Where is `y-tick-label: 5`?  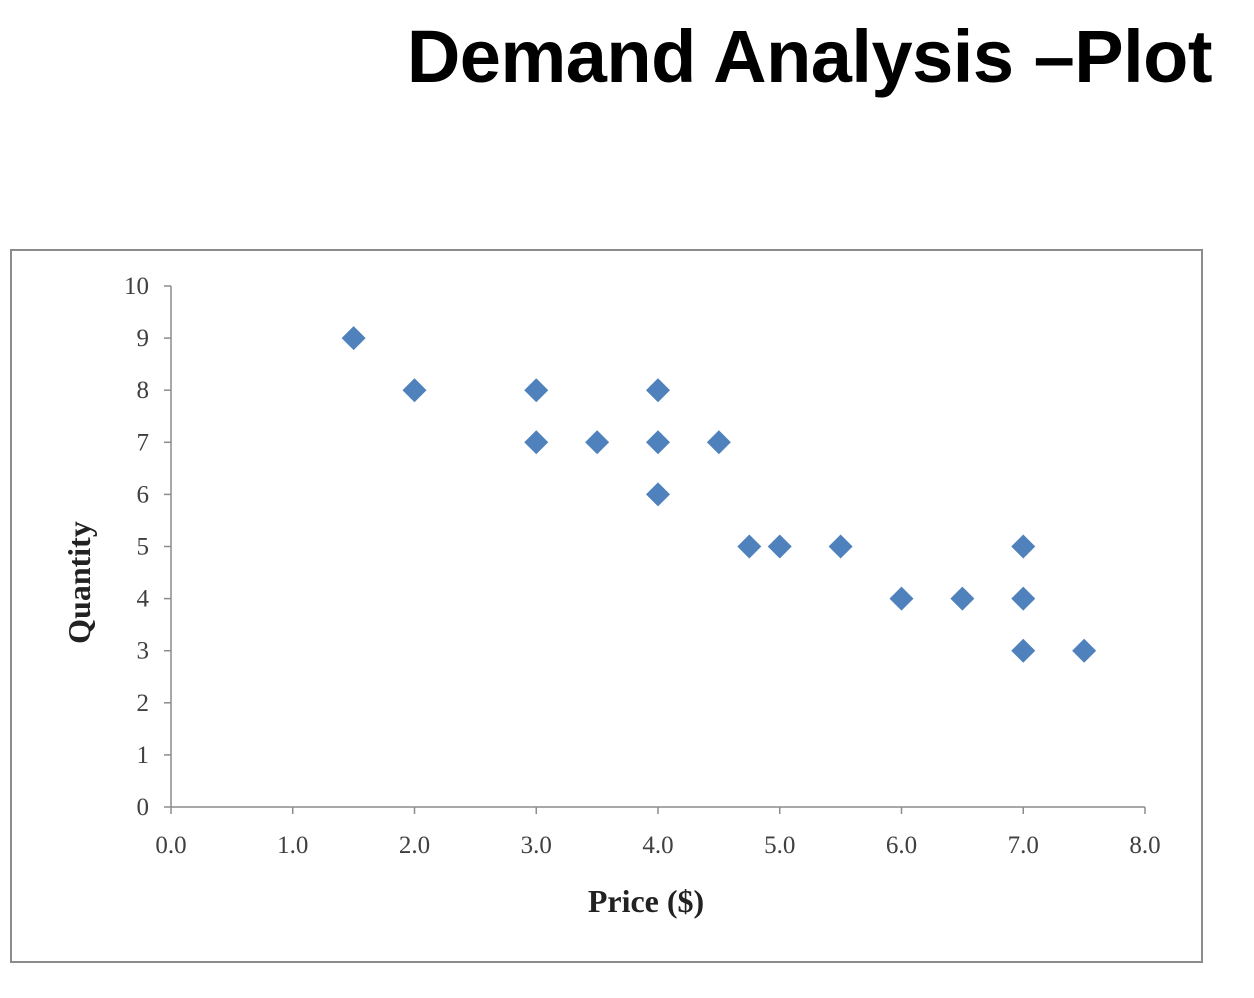 y-tick-label: 5 is located at coordinates (143, 547).